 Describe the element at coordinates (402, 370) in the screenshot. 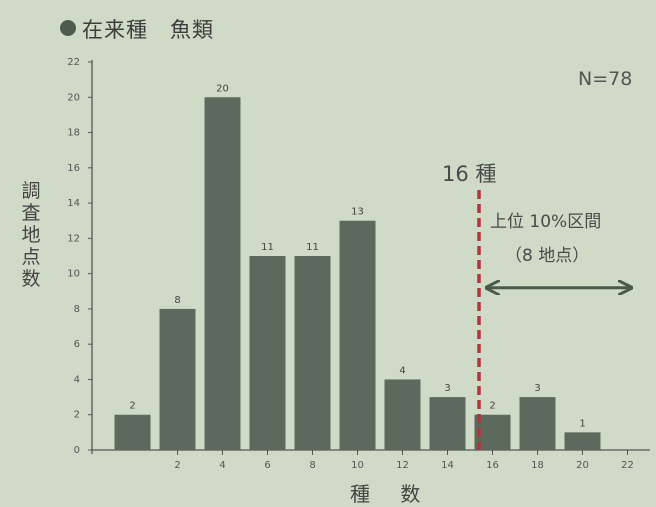

I see `bar-value-label: 4` at that location.